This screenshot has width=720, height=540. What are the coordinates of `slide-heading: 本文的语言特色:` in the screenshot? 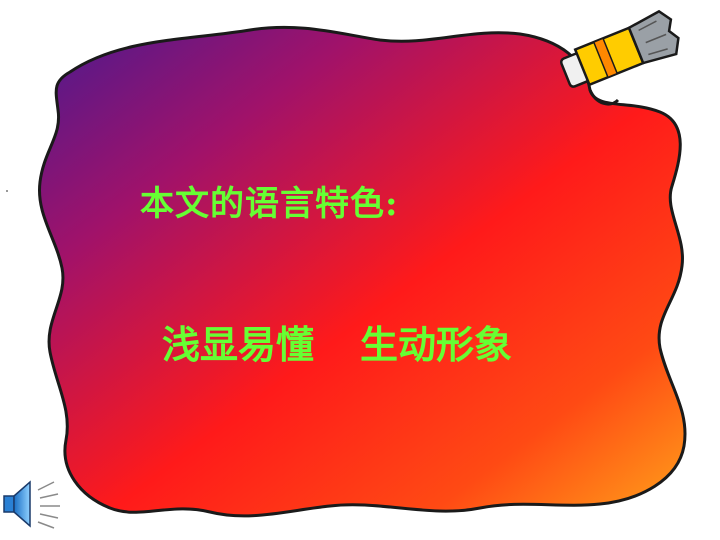 It's located at (269, 204).